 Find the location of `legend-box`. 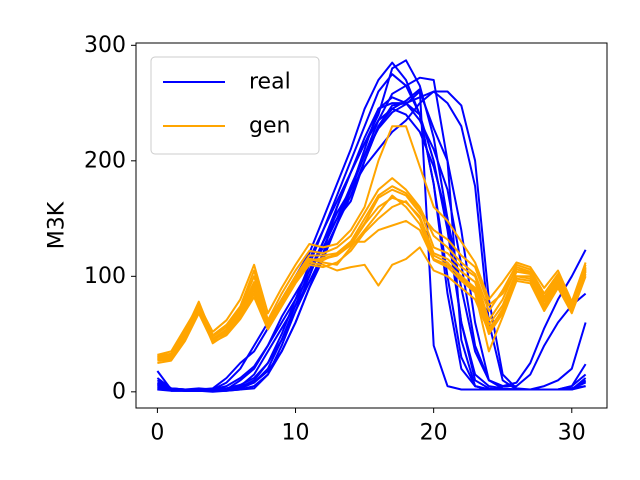

legend-box is located at coordinates (235, 105).